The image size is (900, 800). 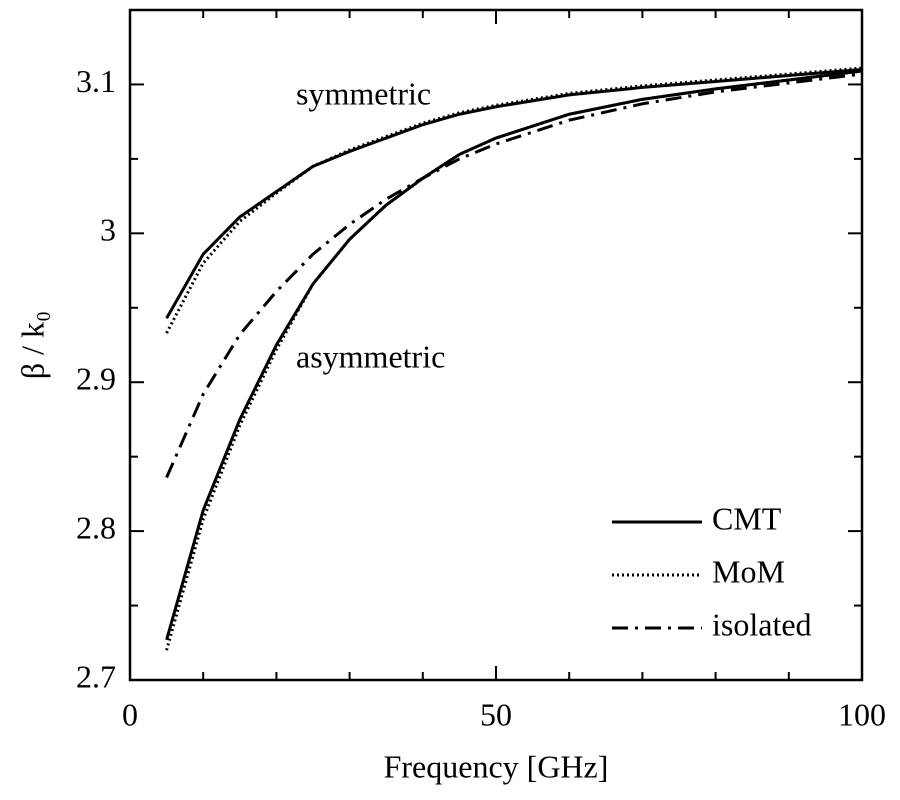 I want to click on x-tick-label: 0, so click(x=130, y=714).